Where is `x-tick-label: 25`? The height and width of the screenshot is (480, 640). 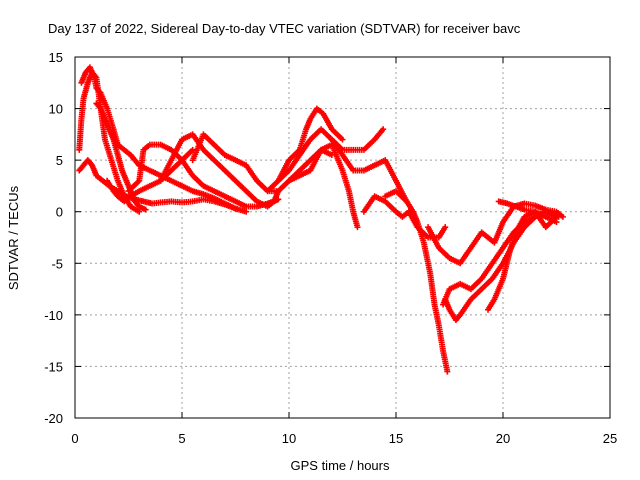
x-tick-label: 25 is located at coordinates (610, 438).